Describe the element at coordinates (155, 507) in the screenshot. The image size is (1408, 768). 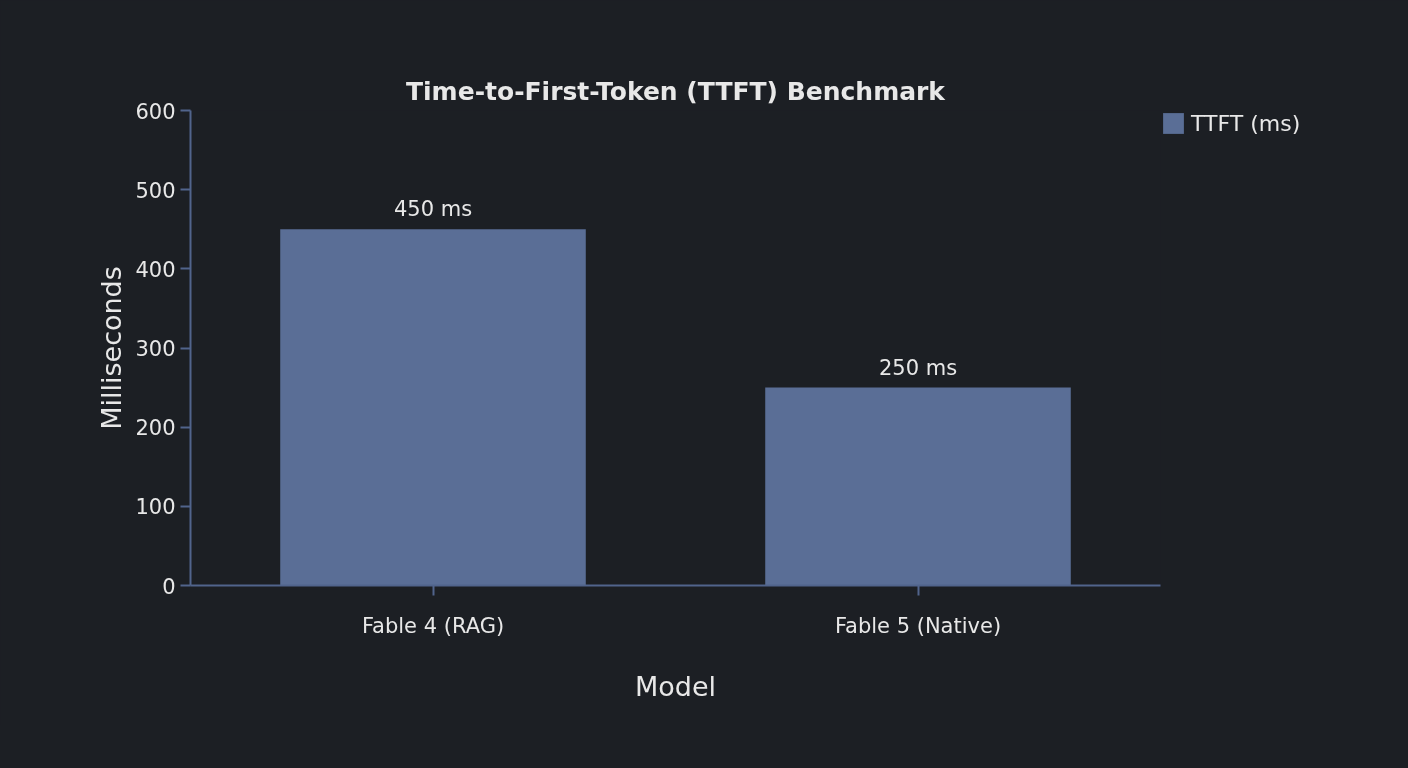
I see `y-tick-label: 100` at that location.